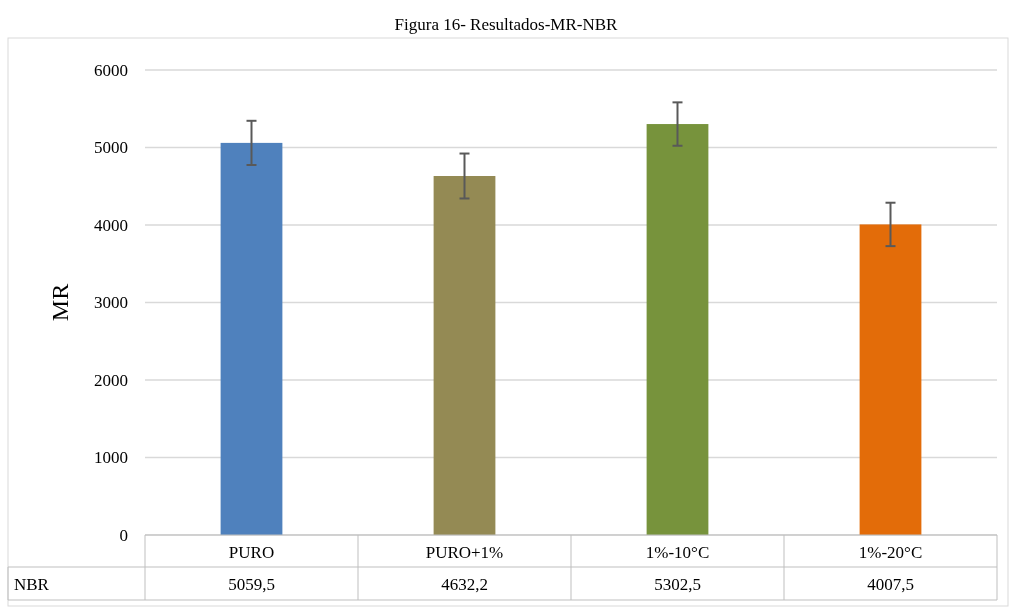 The height and width of the screenshot is (610, 1012). I want to click on data-label: 5059,5, so click(251, 584).